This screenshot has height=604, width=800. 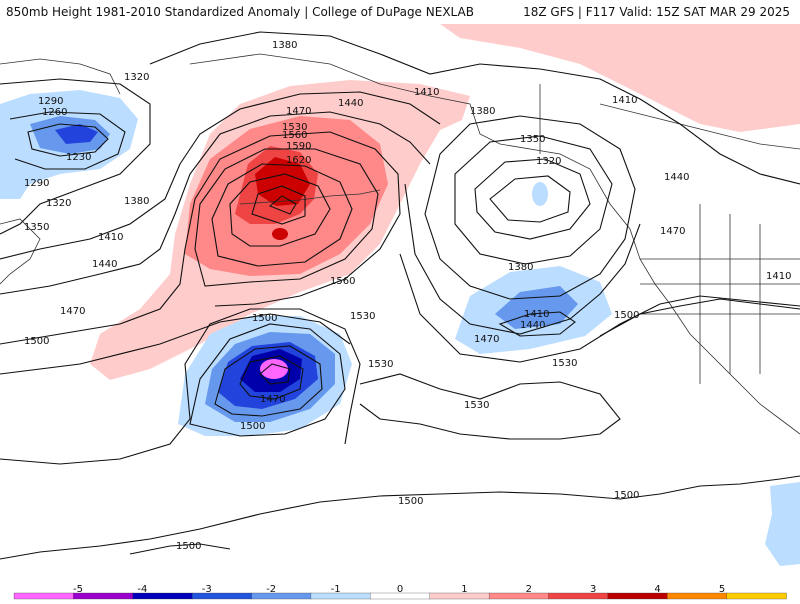 What do you see at coordinates (298, 146) in the screenshot?
I see `contour-label: 1590` at bounding box center [298, 146].